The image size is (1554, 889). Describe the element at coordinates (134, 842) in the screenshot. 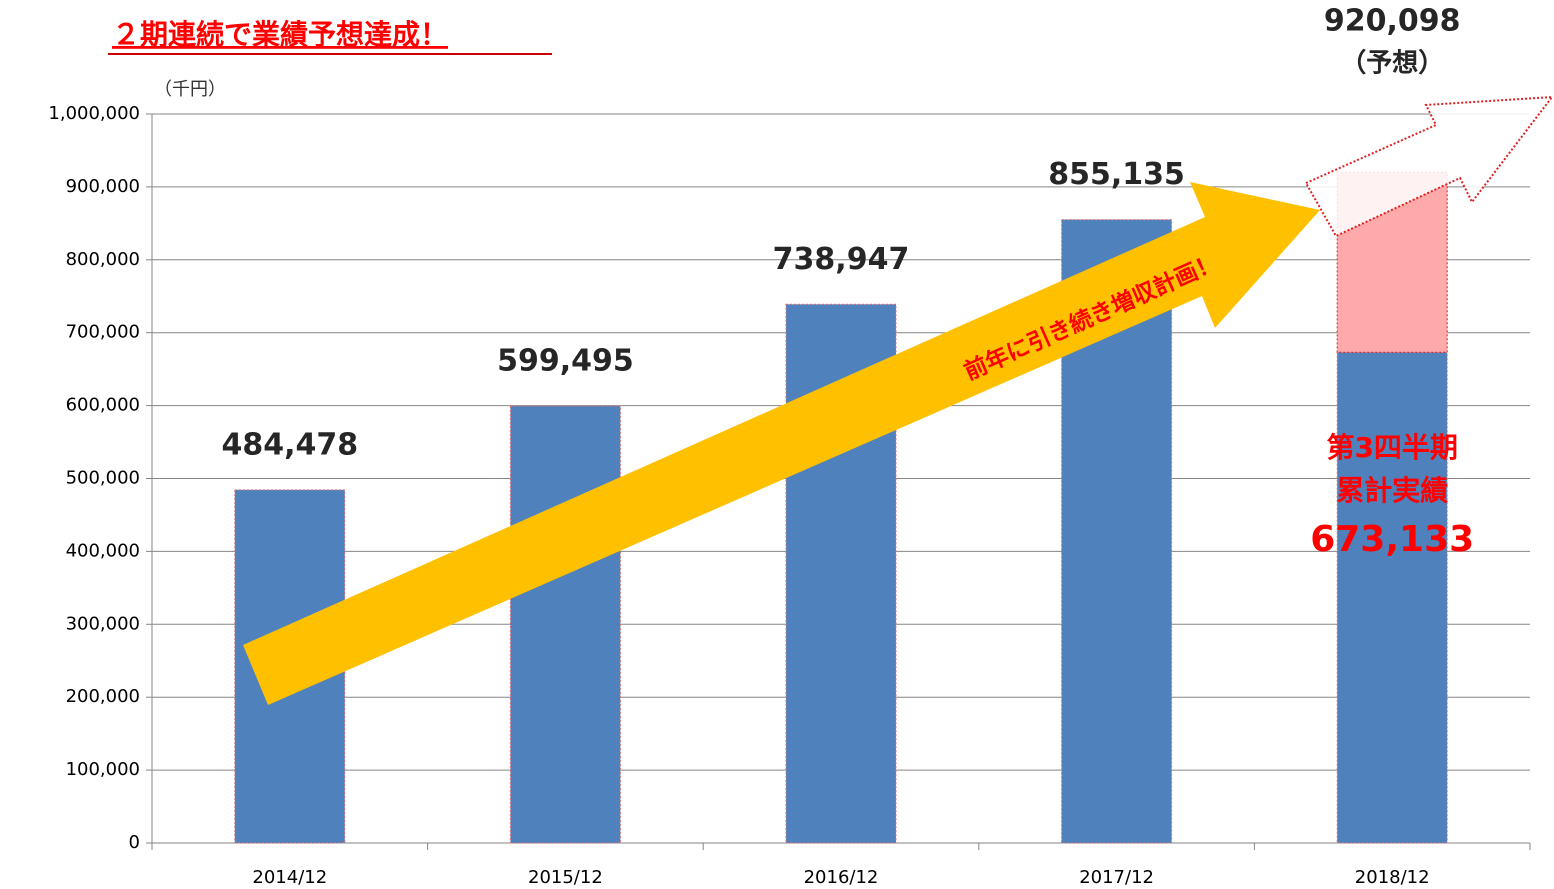

I see `y-tick-label: 0` at that location.